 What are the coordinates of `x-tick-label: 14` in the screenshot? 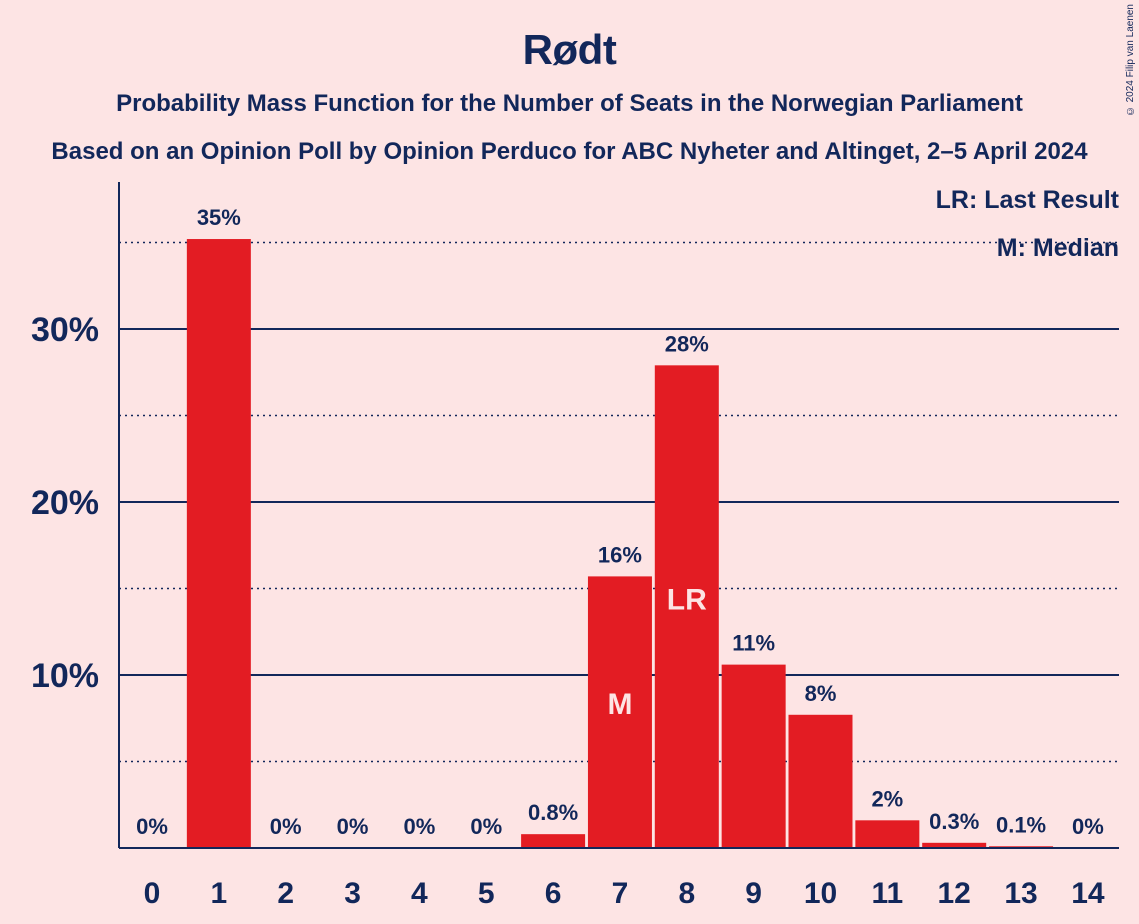 It's located at (1088, 893).